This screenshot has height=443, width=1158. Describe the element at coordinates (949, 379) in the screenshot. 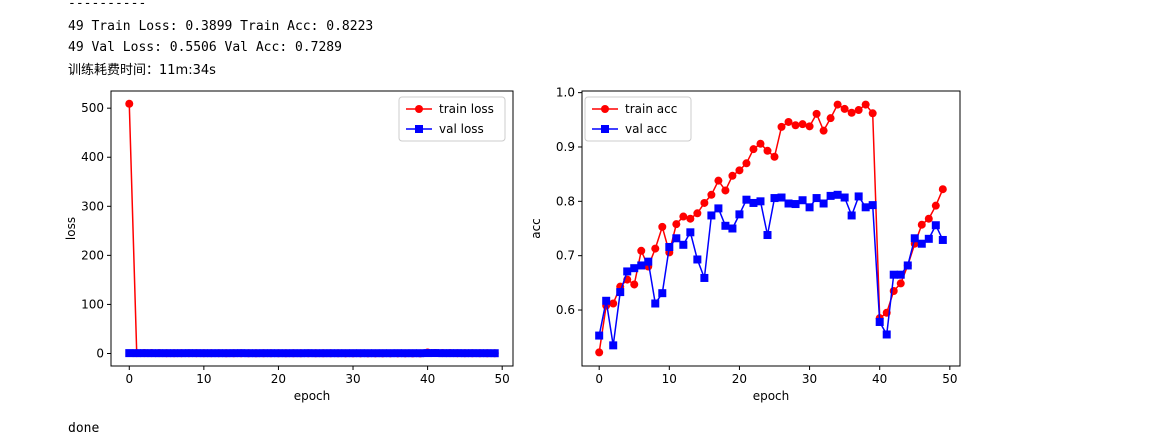

I see `chart-2-x-tick-label: 50` at that location.